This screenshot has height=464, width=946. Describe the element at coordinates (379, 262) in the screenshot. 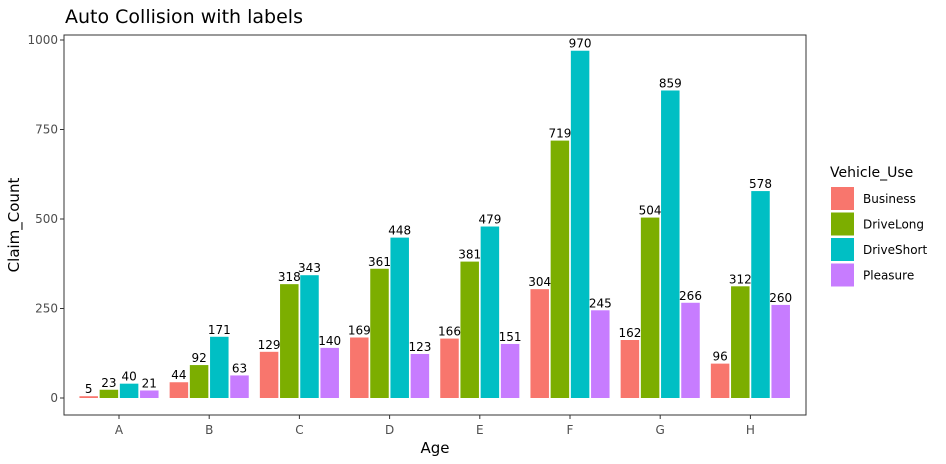

I see `data-label: 361` at that location.